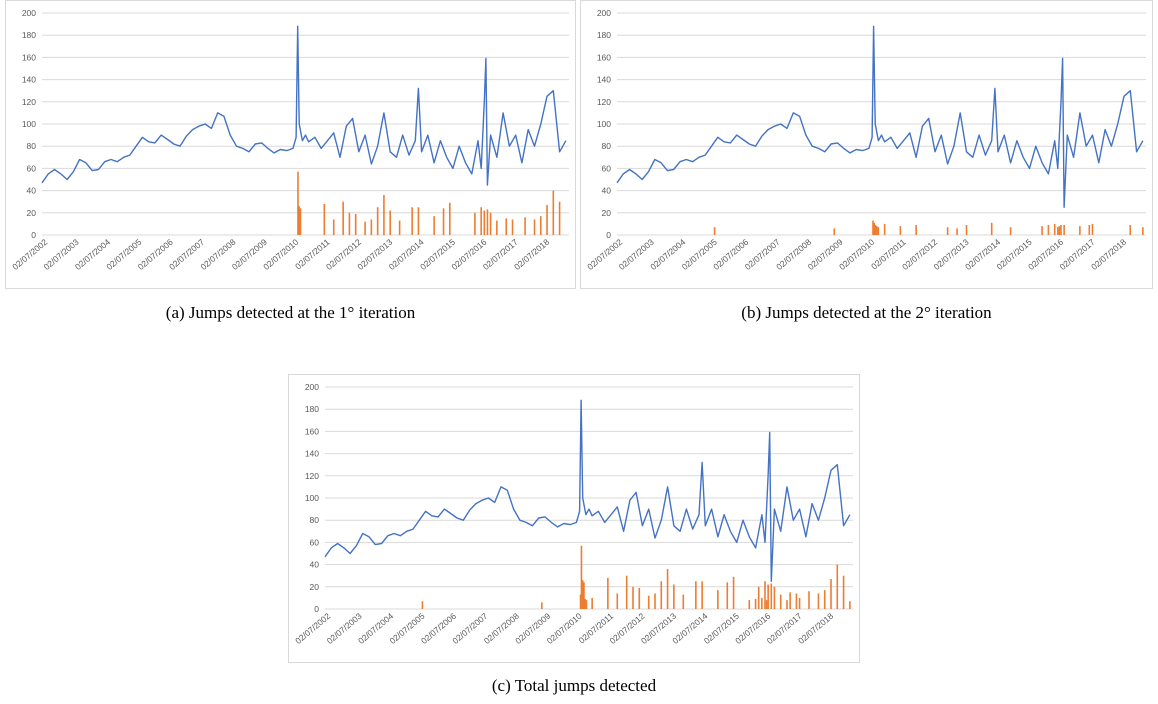 The height and width of the screenshot is (704, 1158). Describe the element at coordinates (604, 35) in the screenshot. I see `y-tick-label: 180` at that location.